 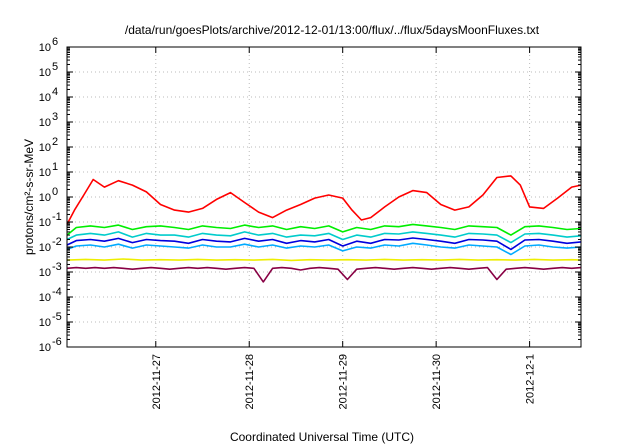 What do you see at coordinates (55, 142) in the screenshot?
I see `y-tick-exponent: 2` at bounding box center [55, 142].